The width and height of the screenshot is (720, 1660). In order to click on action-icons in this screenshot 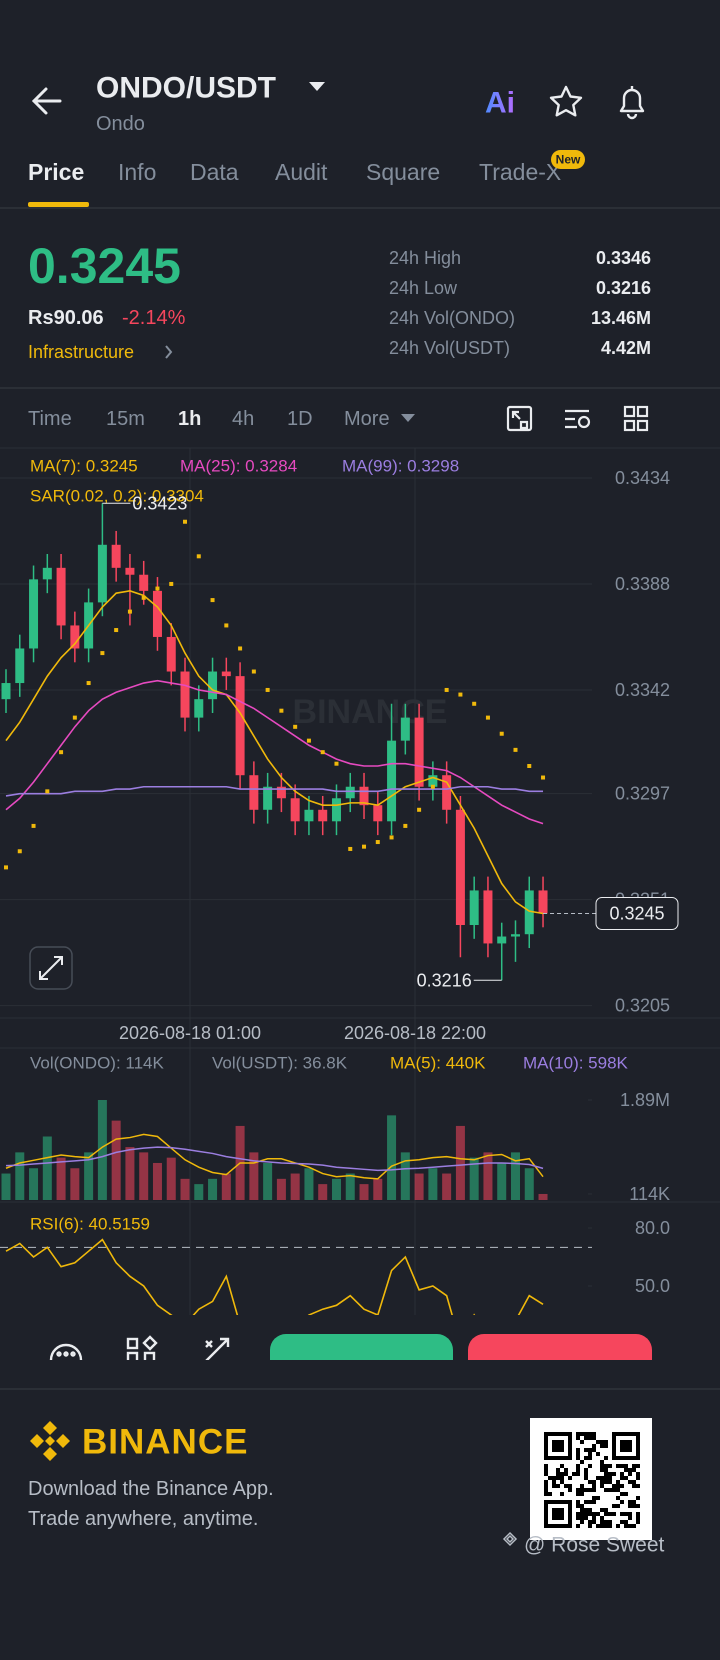, I will do `click(139, 1349)`.